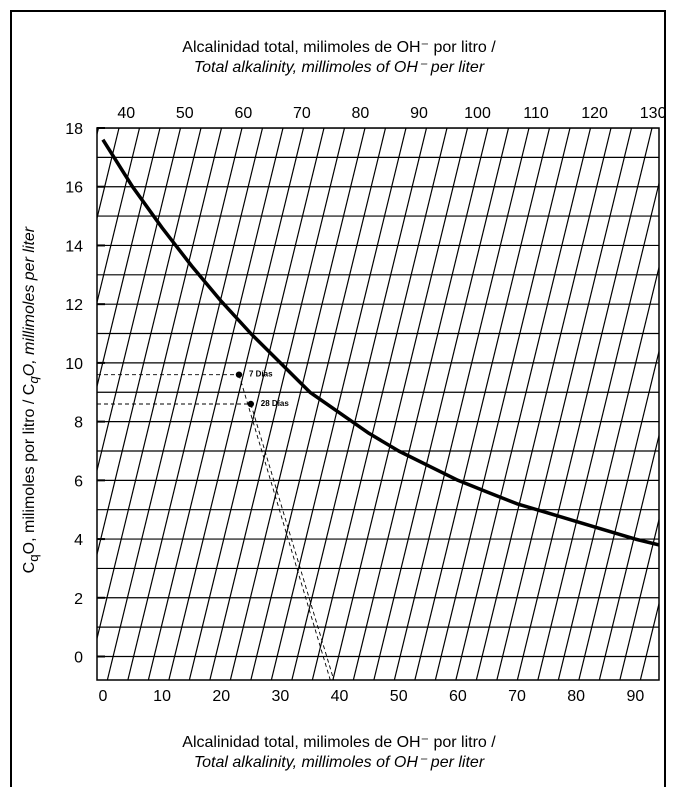 The height and width of the screenshot is (787, 678). What do you see at coordinates (536, 113) in the screenshot?
I see `x-top-tick-label: 110` at bounding box center [536, 113].